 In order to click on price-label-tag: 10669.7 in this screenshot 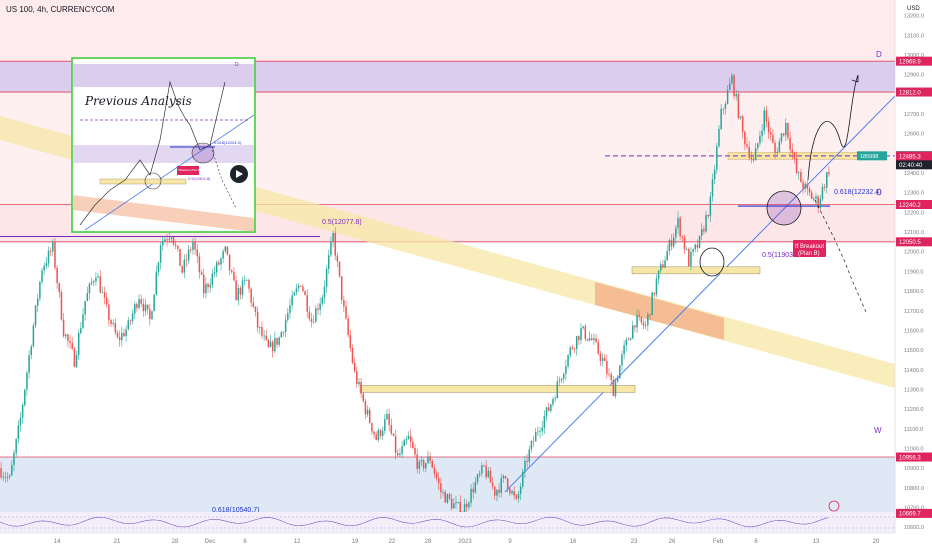, I will do `click(914, 513)`.